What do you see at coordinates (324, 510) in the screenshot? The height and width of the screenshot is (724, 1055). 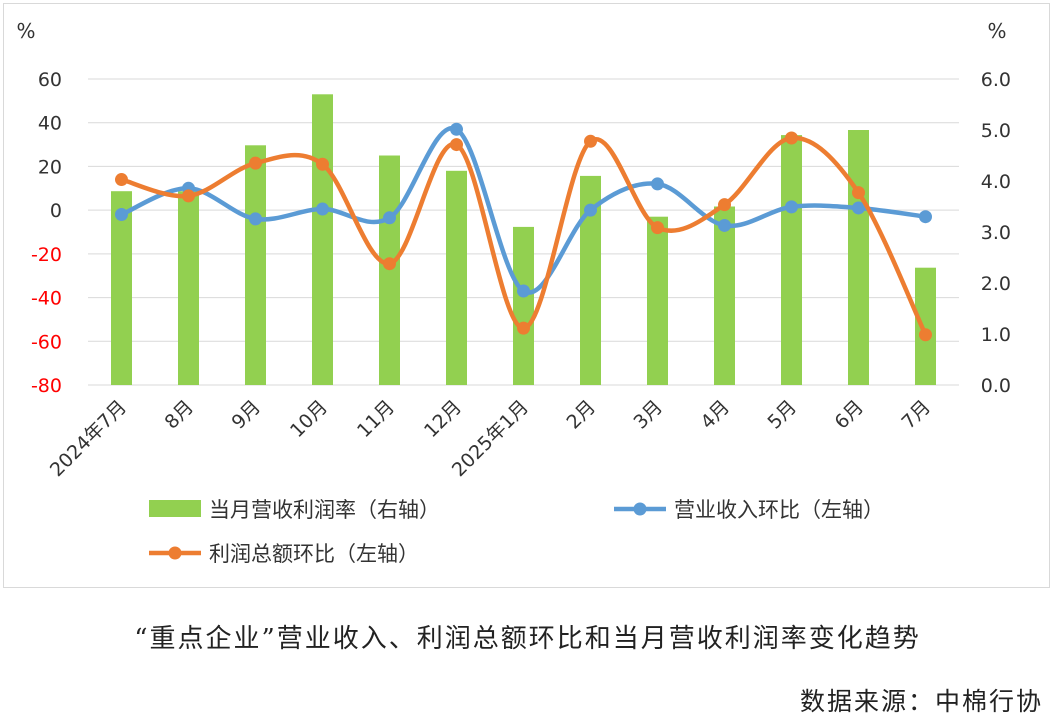 I see `legend-label: 当月营收利润率（右轴）` at bounding box center [324, 510].